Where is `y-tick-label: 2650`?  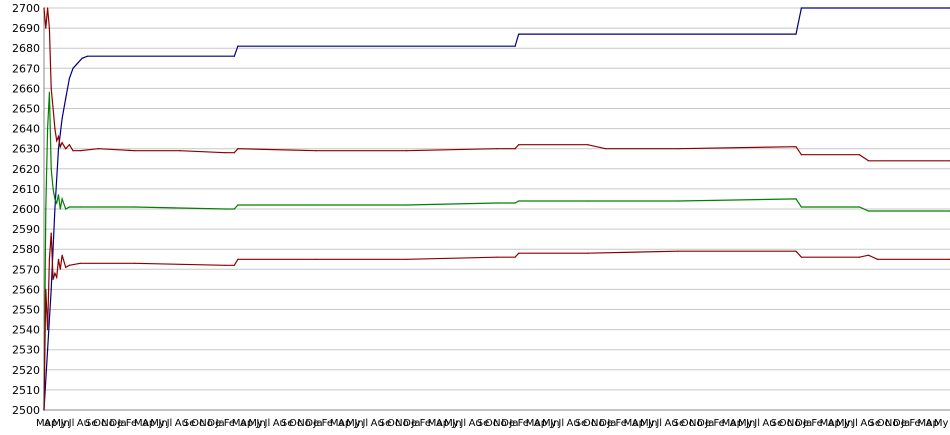 y-tick-label: 2650 is located at coordinates (26, 109).